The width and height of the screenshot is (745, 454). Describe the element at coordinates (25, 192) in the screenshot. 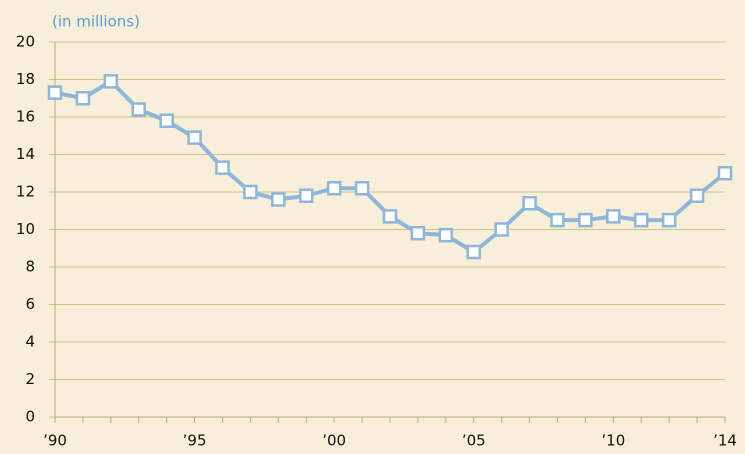

I see `y-tick-label: 12` at that location.